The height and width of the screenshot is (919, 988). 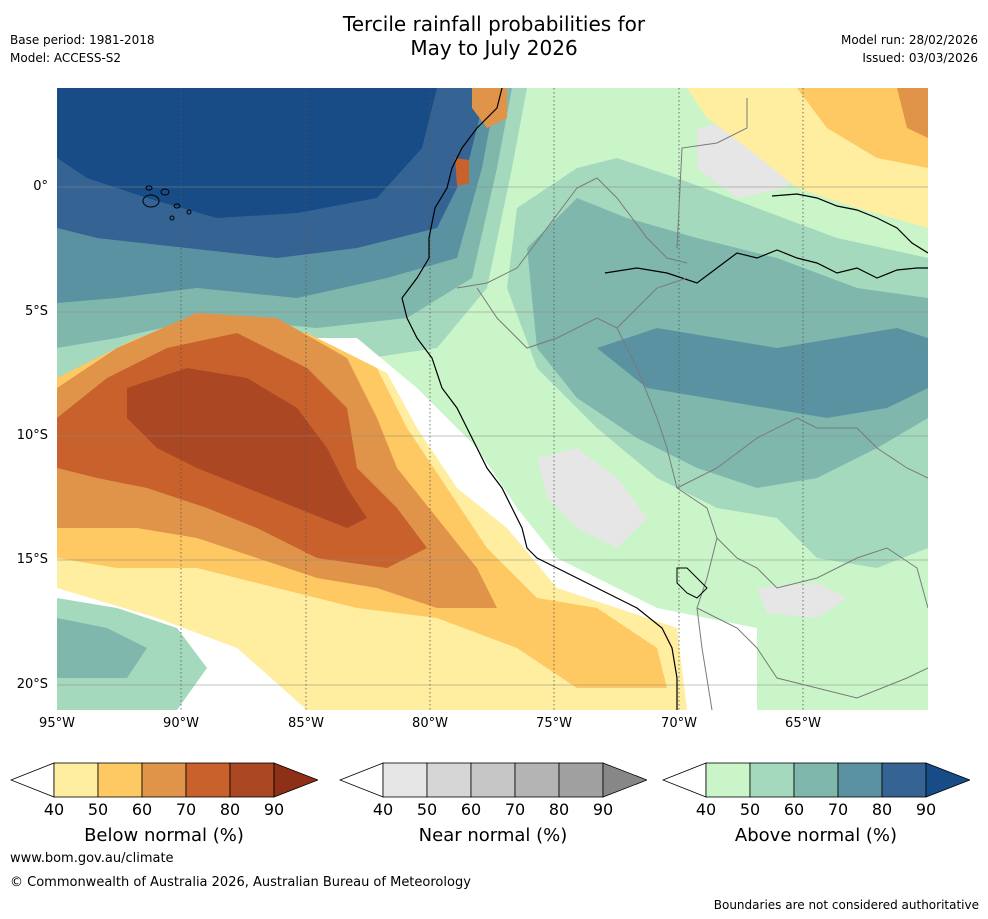 I want to click on colorbar-near, so click(x=493, y=780).